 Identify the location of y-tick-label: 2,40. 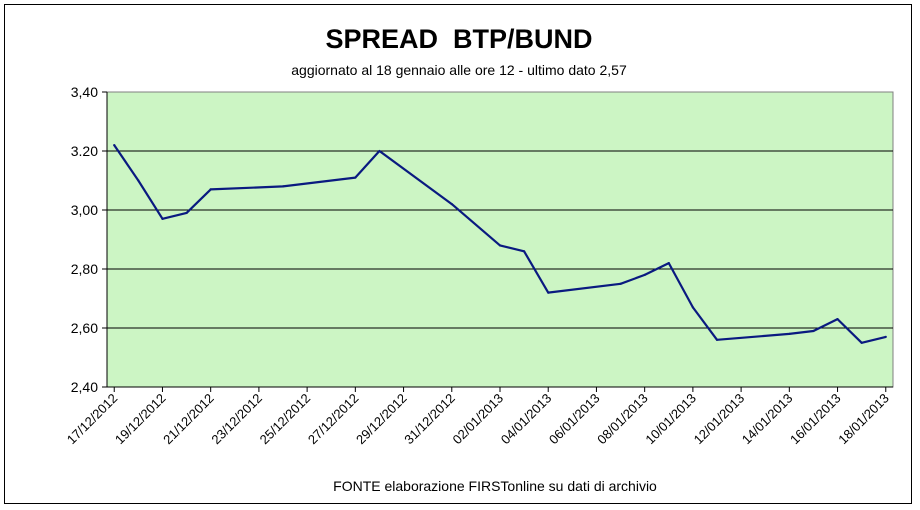
(84, 387).